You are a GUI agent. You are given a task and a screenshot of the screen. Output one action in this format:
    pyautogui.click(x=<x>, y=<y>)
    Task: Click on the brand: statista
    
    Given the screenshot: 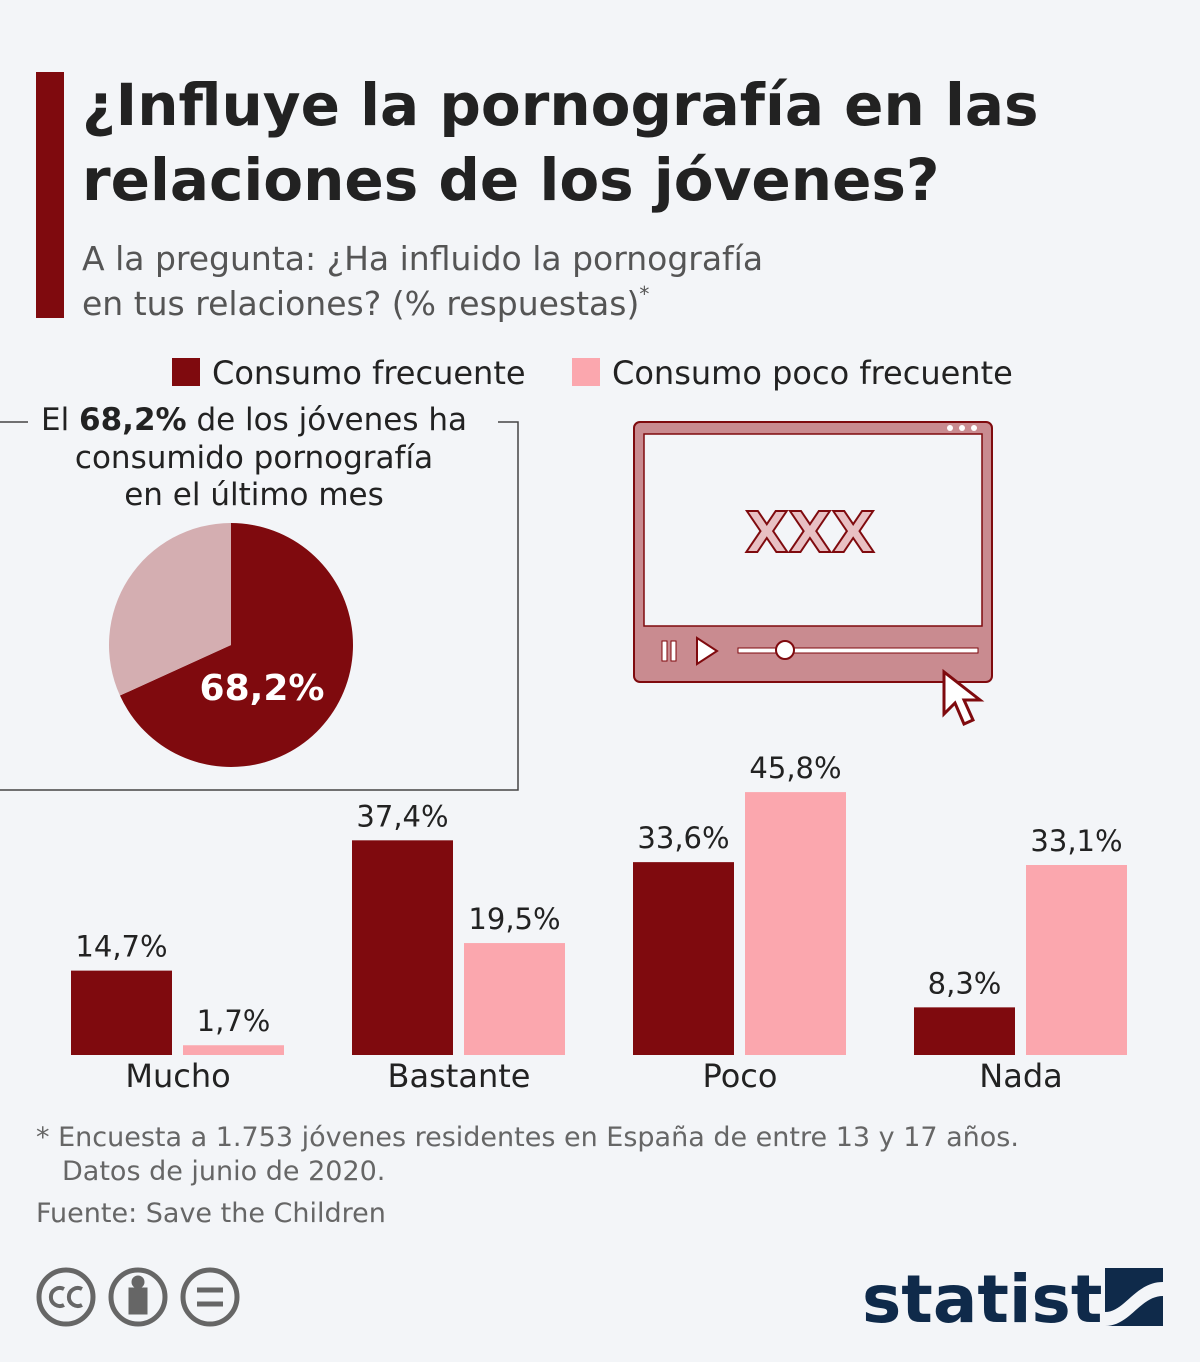 What is the action you would take?
    pyautogui.click(x=1004, y=1299)
    